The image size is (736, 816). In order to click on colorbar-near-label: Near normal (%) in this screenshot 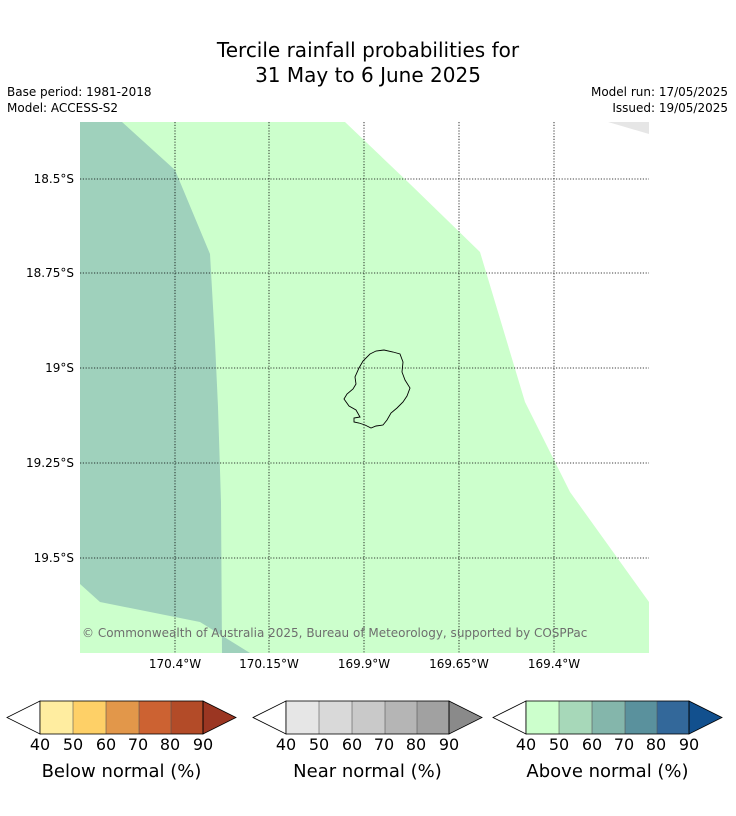, I will do `click(367, 771)`.